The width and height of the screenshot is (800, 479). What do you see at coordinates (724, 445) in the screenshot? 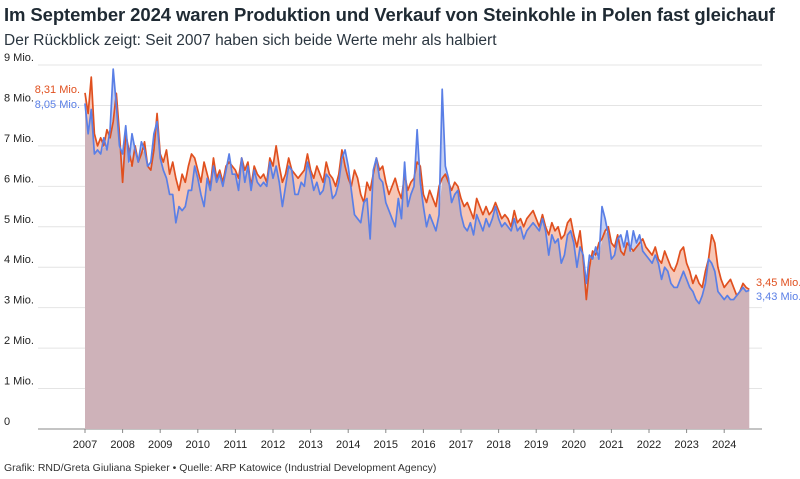
I see `x-tick-label: 2024` at bounding box center [724, 445].